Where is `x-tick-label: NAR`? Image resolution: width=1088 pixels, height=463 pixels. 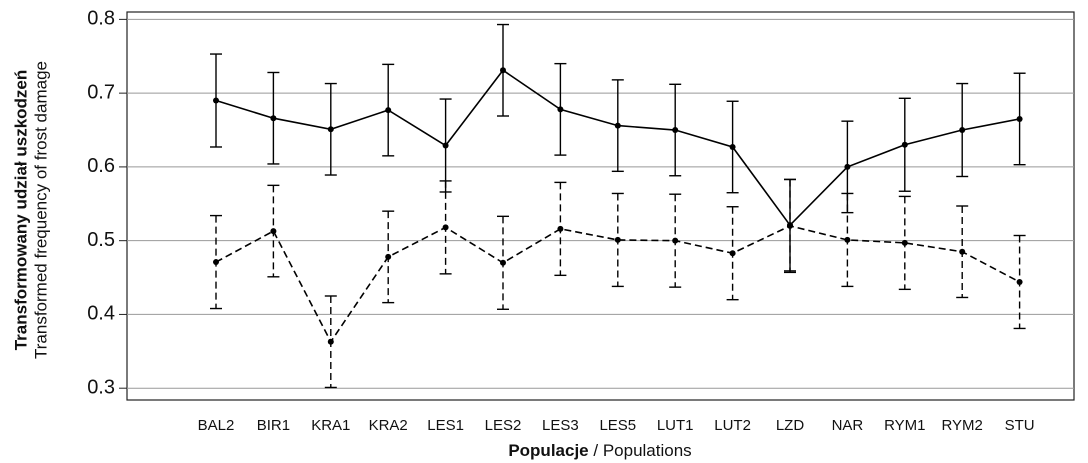
x-tick-label: NAR is located at coordinates (848, 425).